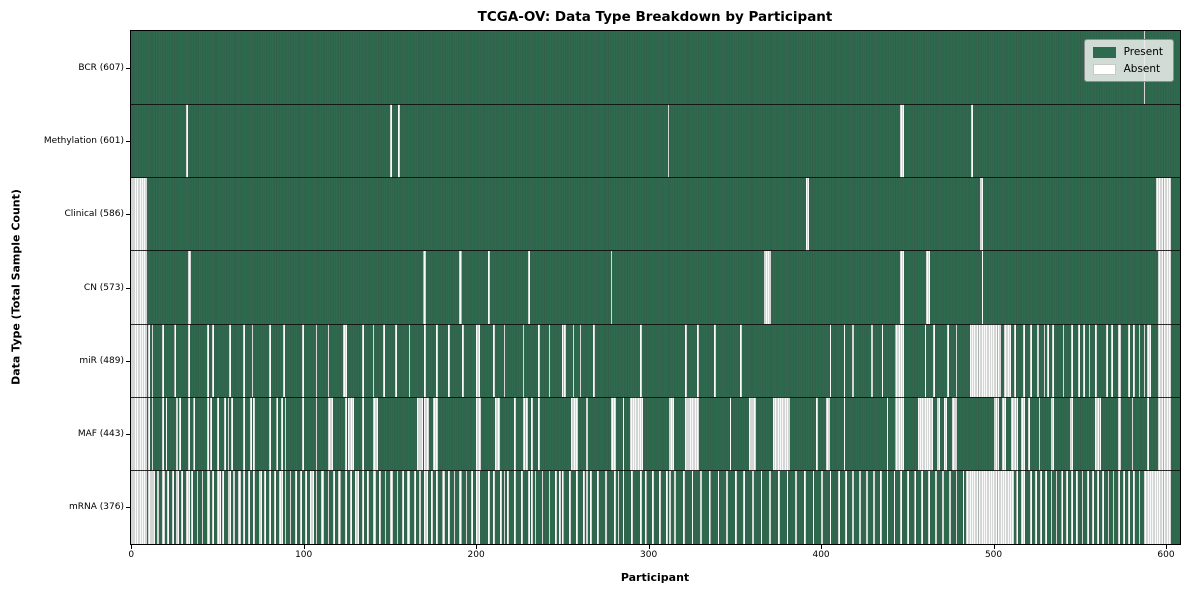 This screenshot has height=600, width=1200. I want to click on x-tick-label-100: 100, so click(304, 555).